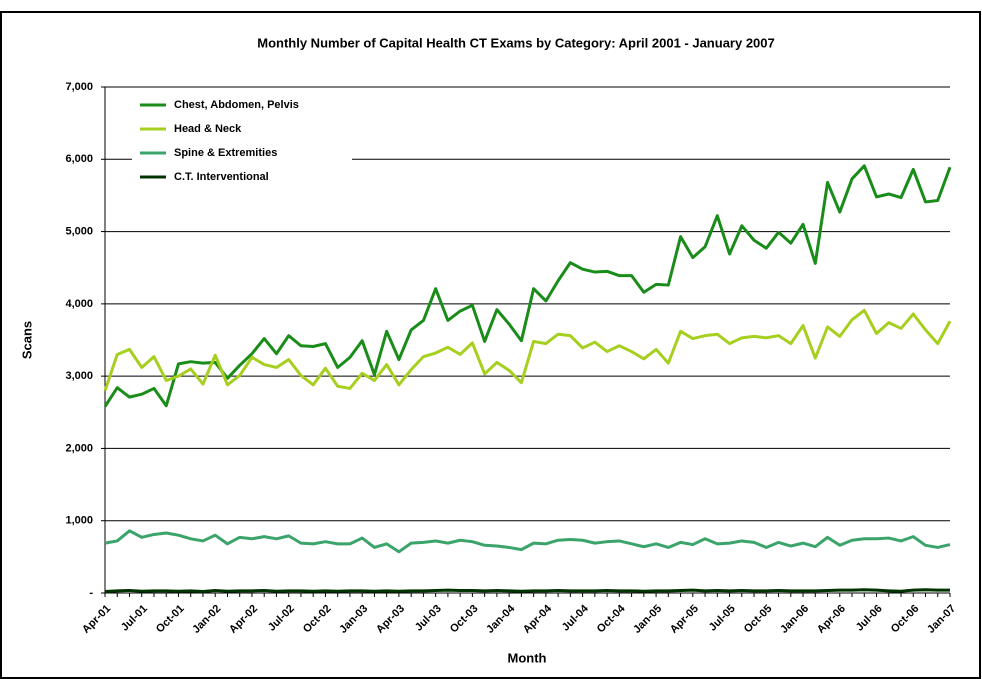 The height and width of the screenshot is (679, 982). What do you see at coordinates (79, 87) in the screenshot?
I see `y-tick-label: 7,000` at bounding box center [79, 87].